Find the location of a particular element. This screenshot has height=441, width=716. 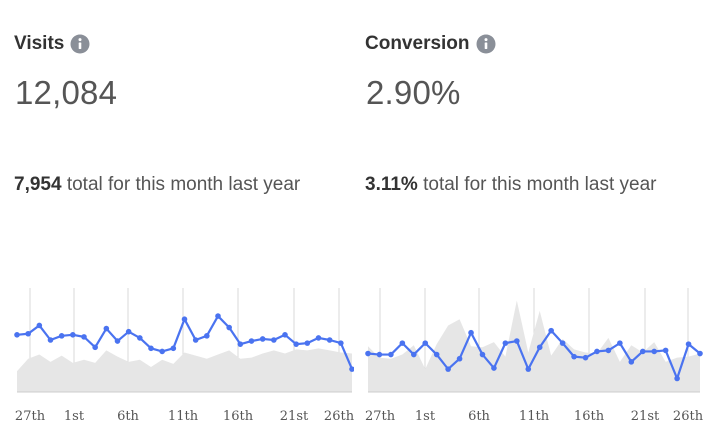

visits-compare-value: 7,954 is located at coordinates (38, 184).